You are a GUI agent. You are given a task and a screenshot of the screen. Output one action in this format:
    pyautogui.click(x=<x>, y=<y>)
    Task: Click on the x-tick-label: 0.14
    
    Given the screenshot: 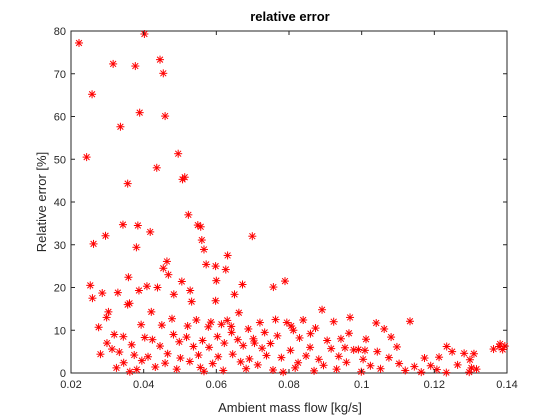 What is the action you would take?
    pyautogui.click(x=506, y=385)
    